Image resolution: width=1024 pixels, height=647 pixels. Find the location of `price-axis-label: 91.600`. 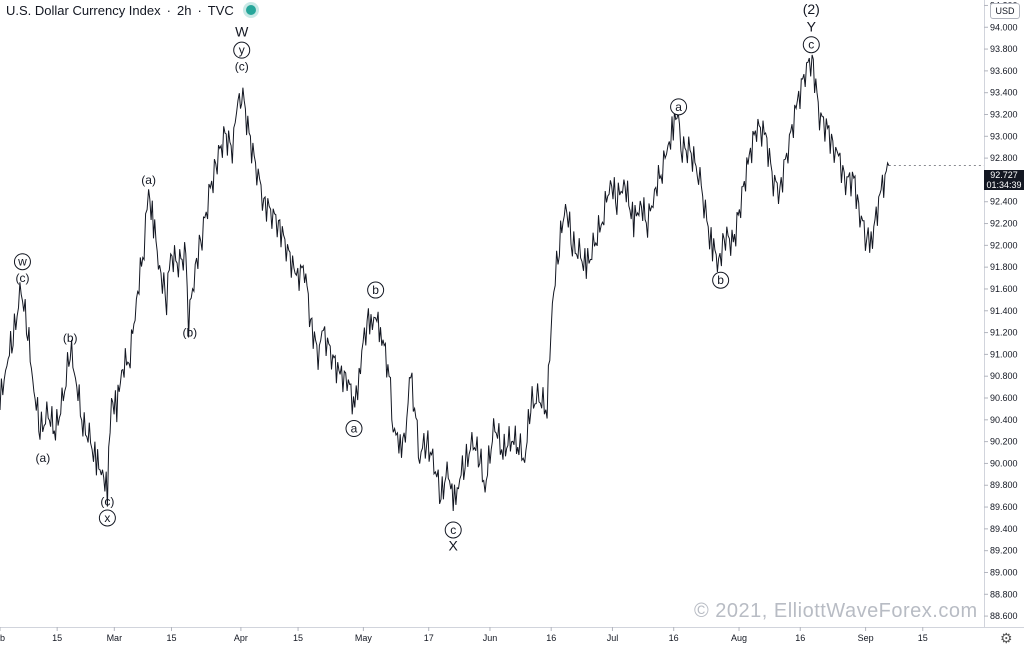

price-axis-label: 91.600 is located at coordinates (1004, 289).